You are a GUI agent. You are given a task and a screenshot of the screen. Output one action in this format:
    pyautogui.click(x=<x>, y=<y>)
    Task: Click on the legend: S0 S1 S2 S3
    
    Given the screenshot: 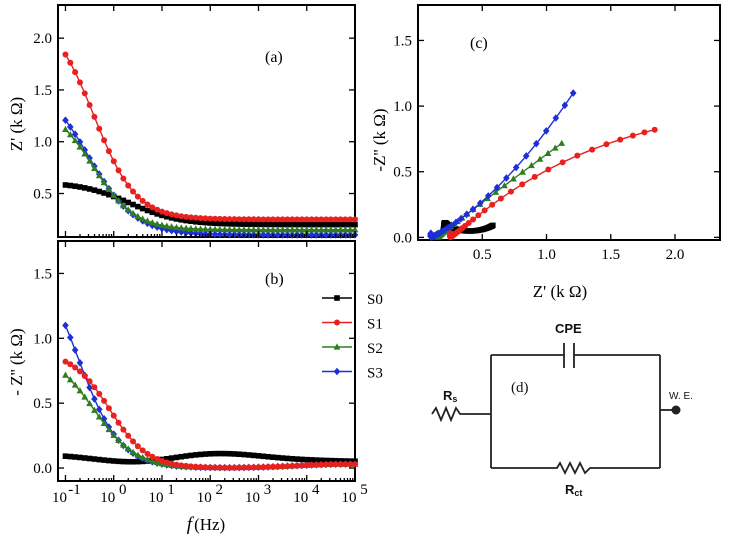 What is the action you would take?
    pyautogui.click(x=352, y=337)
    